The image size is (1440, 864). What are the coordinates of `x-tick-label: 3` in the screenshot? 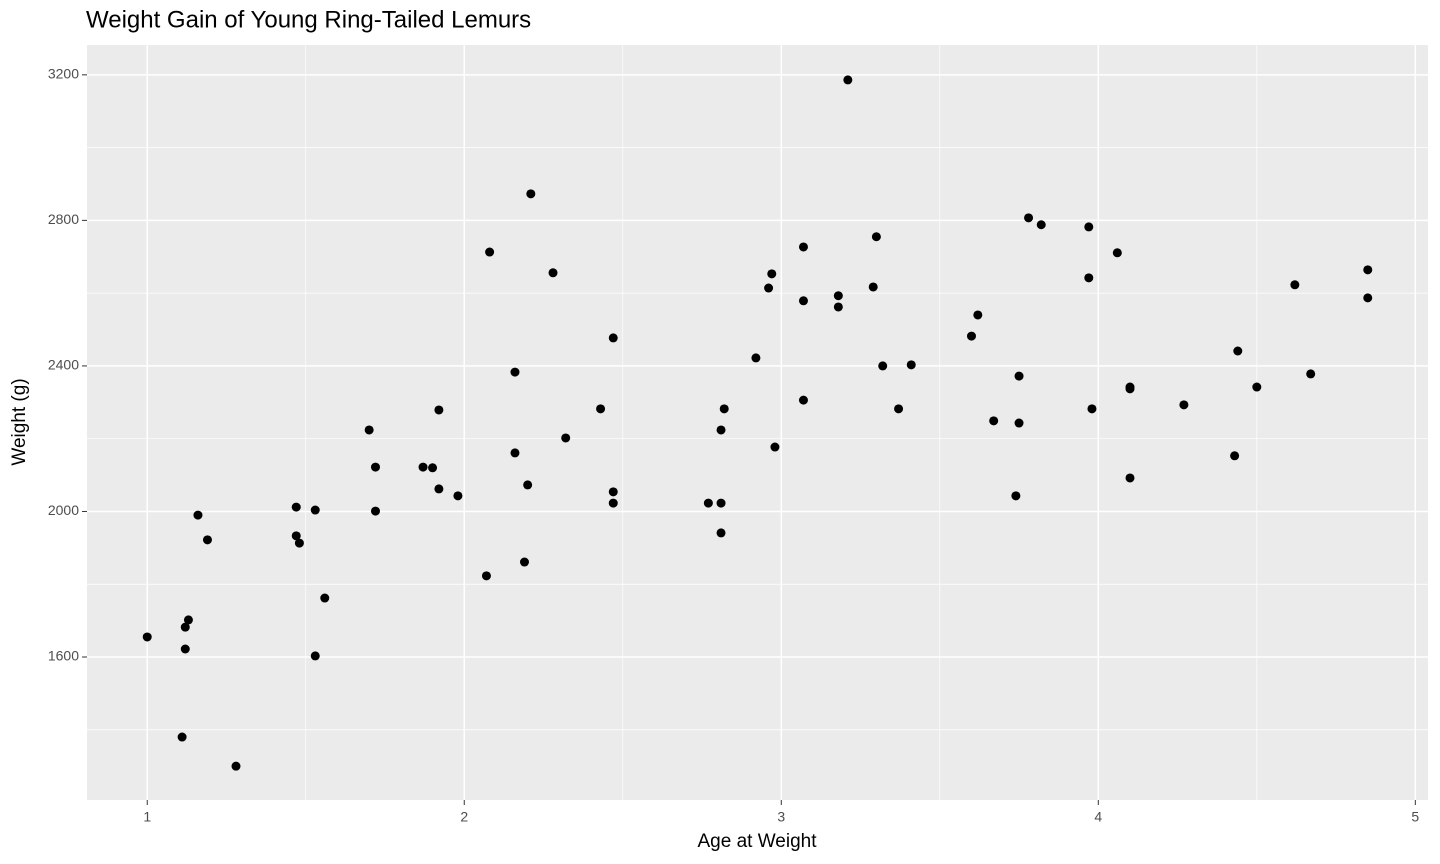 It's located at (781, 817).